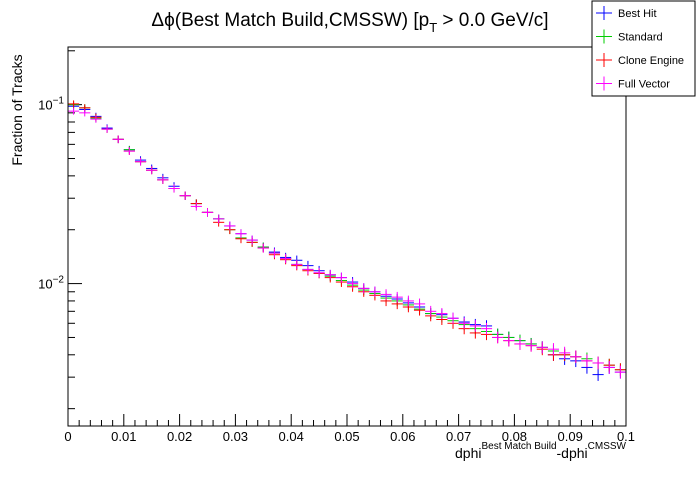 The image size is (696, 477). Describe the element at coordinates (514, 436) in the screenshot. I see `x-tick-label: 0.08` at that location.